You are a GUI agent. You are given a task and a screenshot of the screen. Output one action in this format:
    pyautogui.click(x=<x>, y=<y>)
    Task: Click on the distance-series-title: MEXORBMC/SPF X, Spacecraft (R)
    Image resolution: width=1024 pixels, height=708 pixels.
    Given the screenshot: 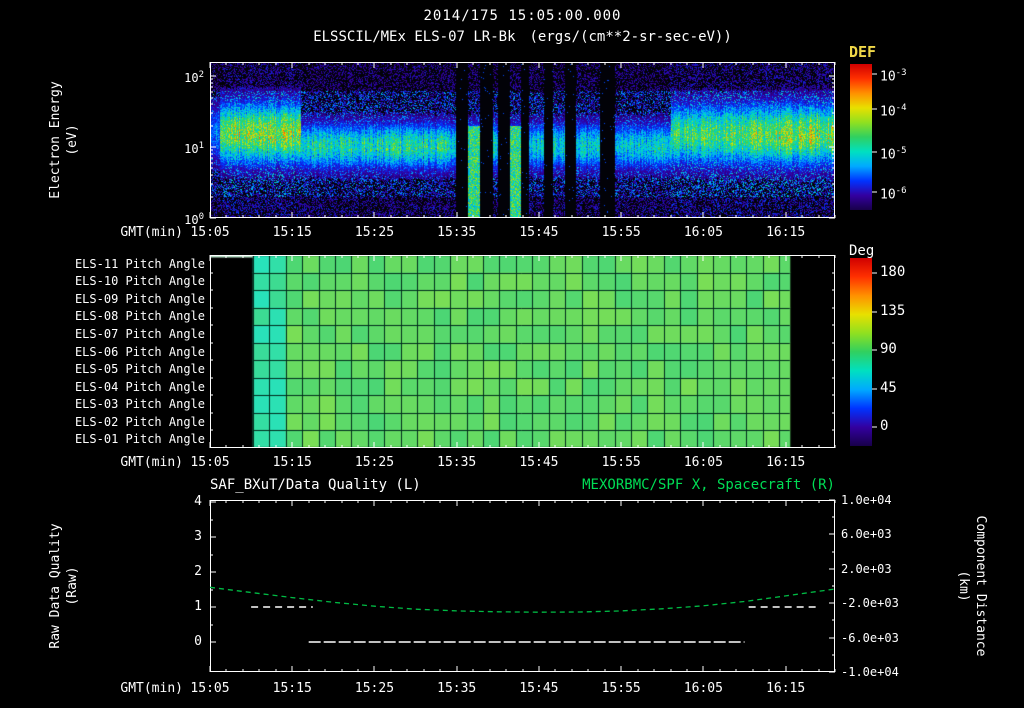 What is the action you would take?
    pyautogui.click(x=708, y=485)
    